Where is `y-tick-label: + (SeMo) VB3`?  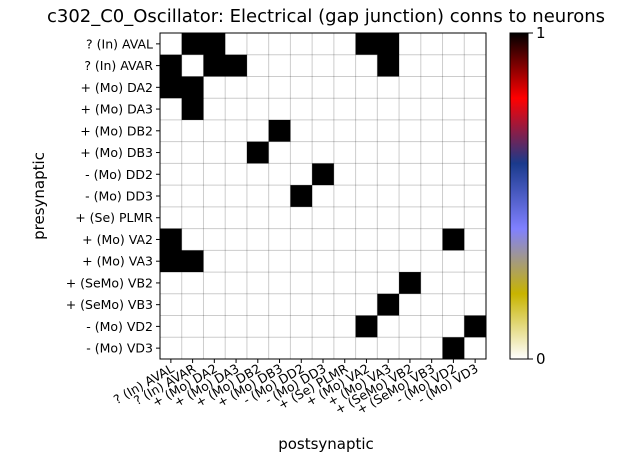 y-tick-label: + (SeMo) VB3 is located at coordinates (109, 304).